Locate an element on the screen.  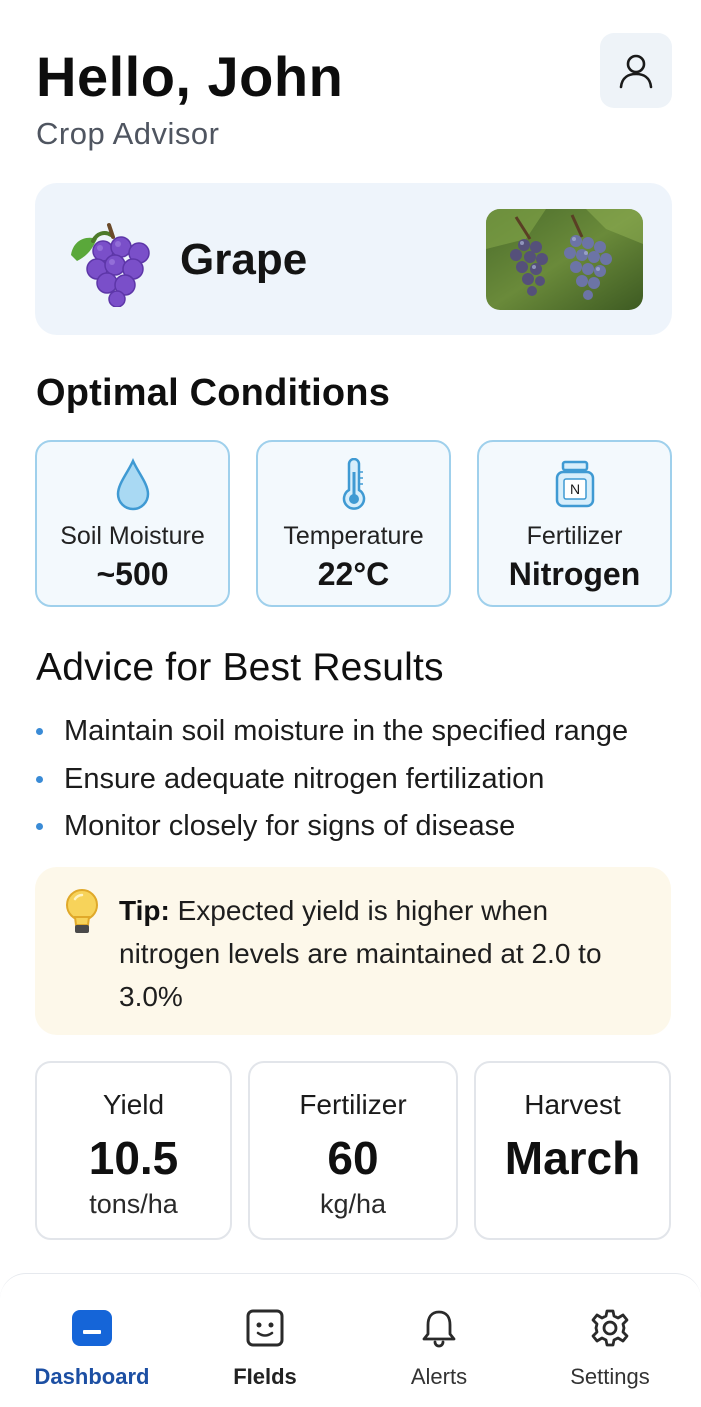
page-subtitle: Crop Advisor is located at coordinates (128, 133).